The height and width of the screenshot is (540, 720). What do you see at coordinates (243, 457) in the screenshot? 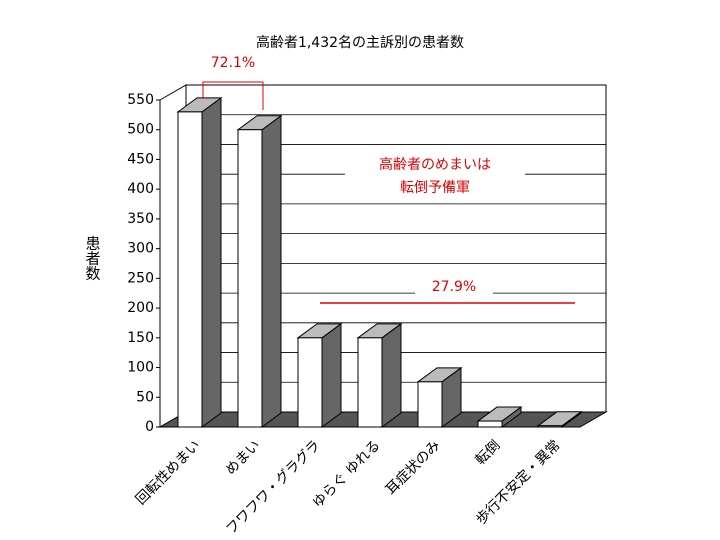
I see `x-tick-label: めまい` at bounding box center [243, 457].